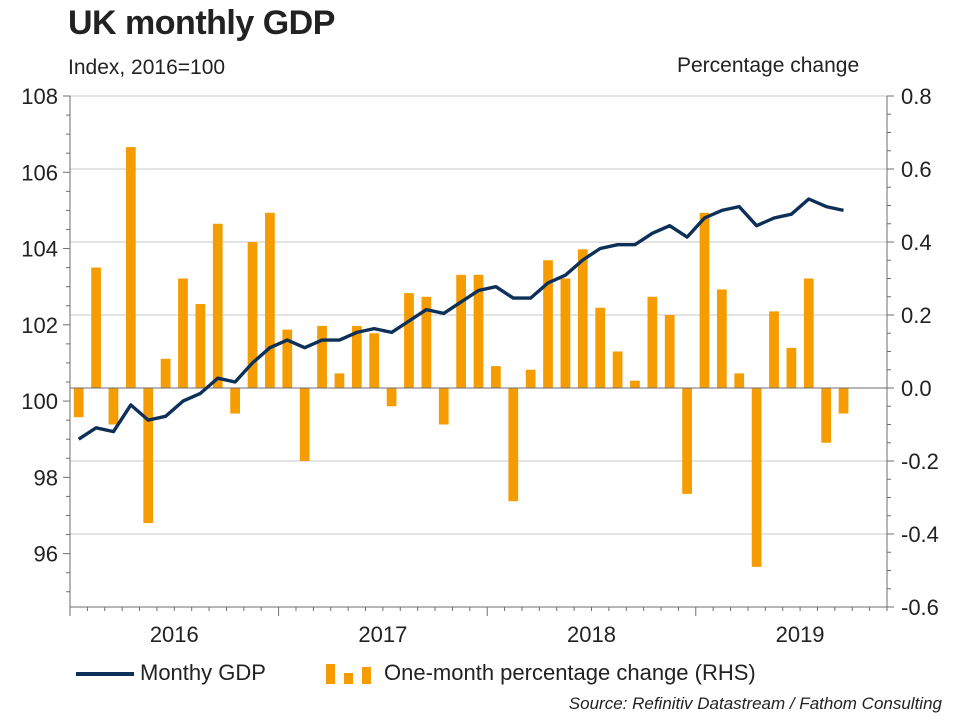 This screenshot has height=720, width=960. What do you see at coordinates (768, 65) in the screenshot?
I see `right-axis-label: Percentage change` at bounding box center [768, 65].